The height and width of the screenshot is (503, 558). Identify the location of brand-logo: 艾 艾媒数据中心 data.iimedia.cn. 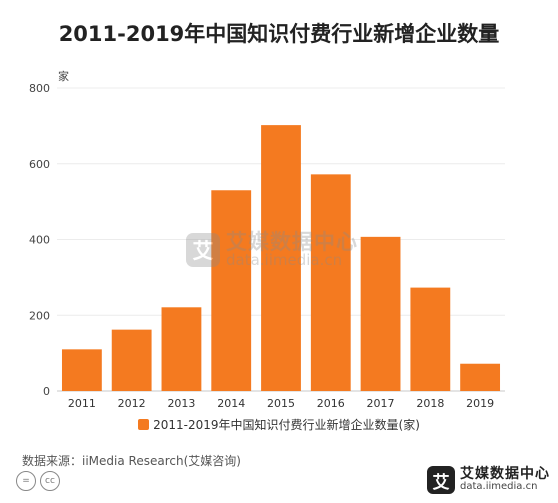
(488, 480).